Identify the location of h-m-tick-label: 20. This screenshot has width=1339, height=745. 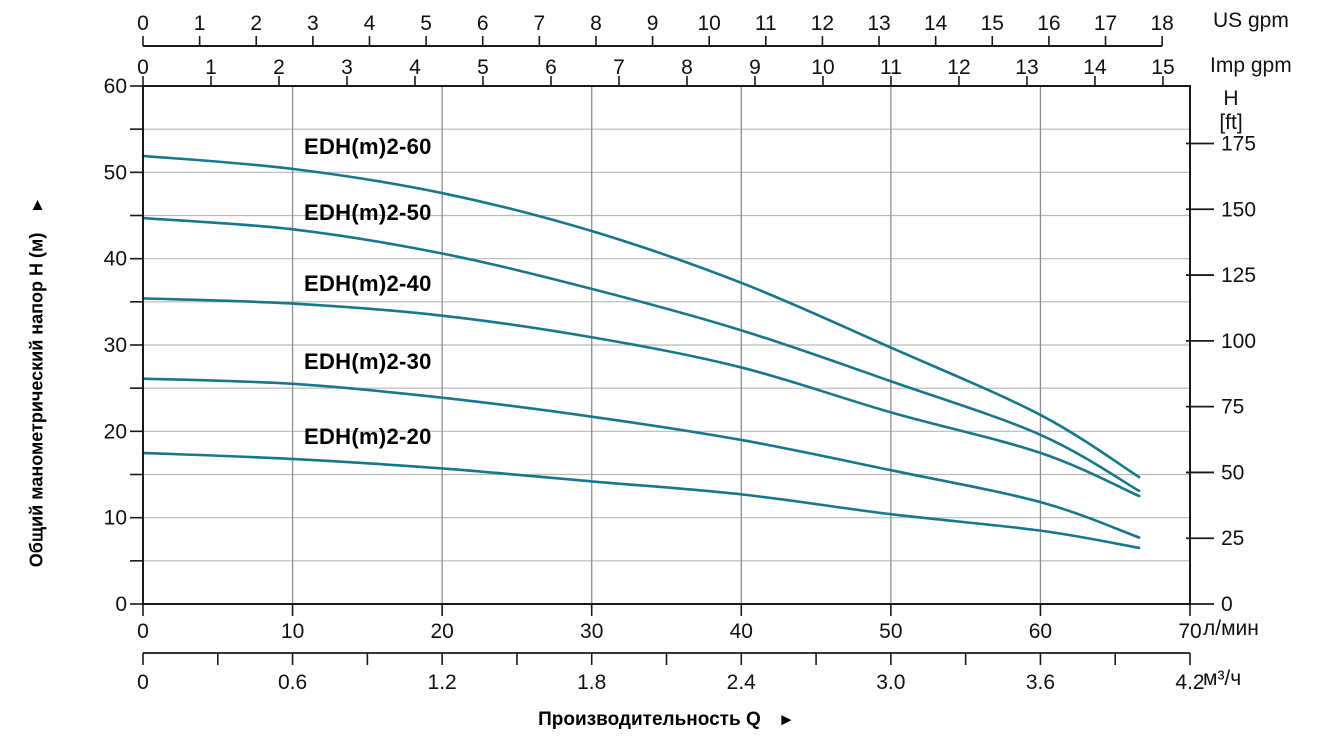
(115, 431).